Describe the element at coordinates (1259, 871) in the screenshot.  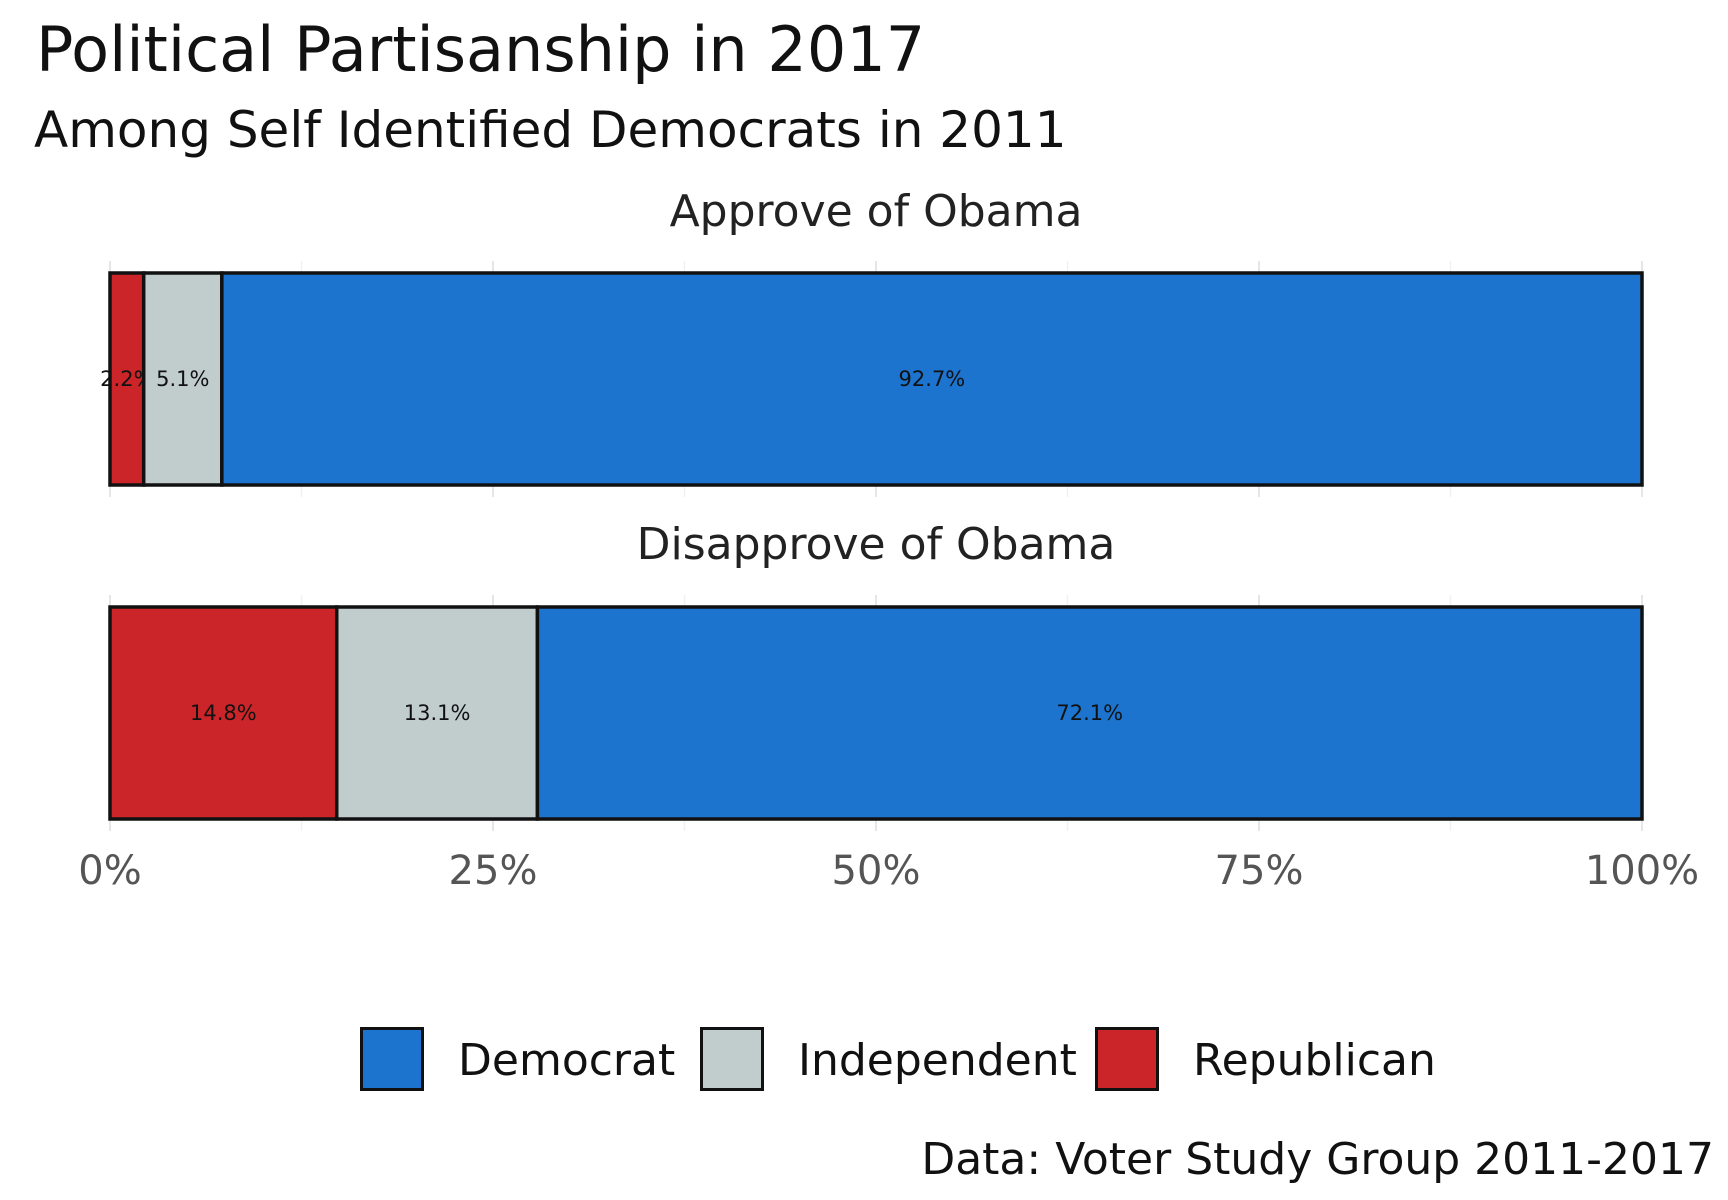
I see `x-tick-label: 75%` at that location.